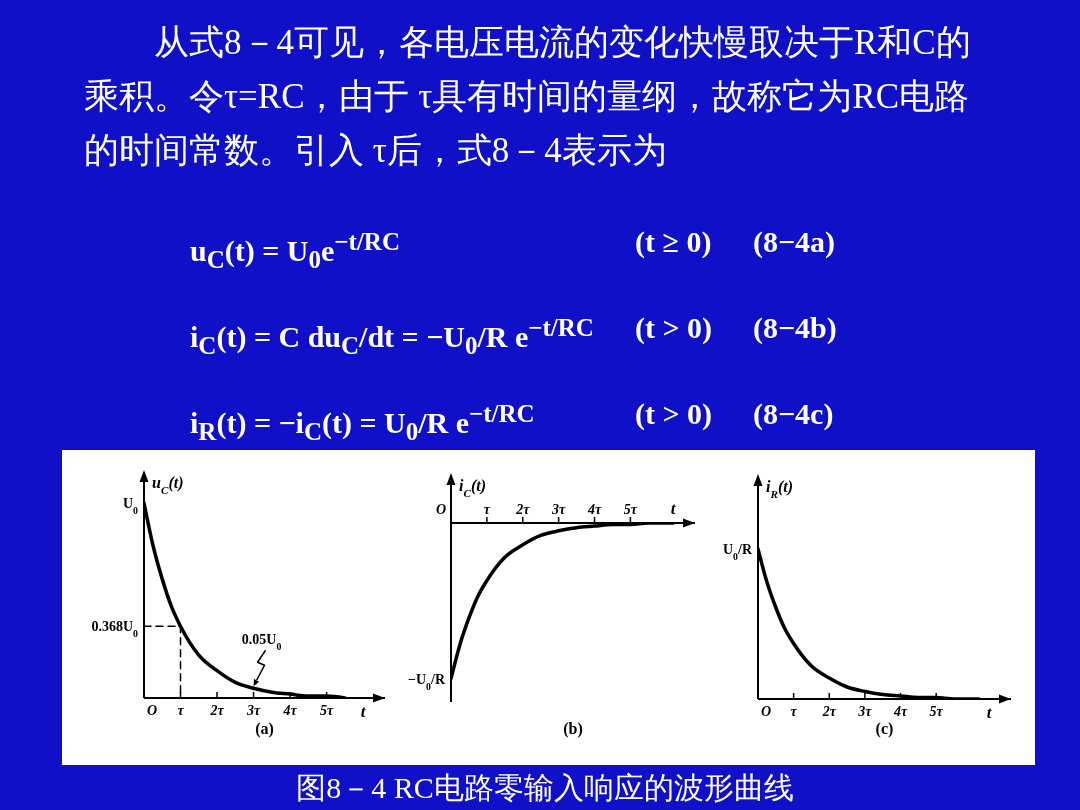  I want to click on text: (8−4a), so click(794, 242).